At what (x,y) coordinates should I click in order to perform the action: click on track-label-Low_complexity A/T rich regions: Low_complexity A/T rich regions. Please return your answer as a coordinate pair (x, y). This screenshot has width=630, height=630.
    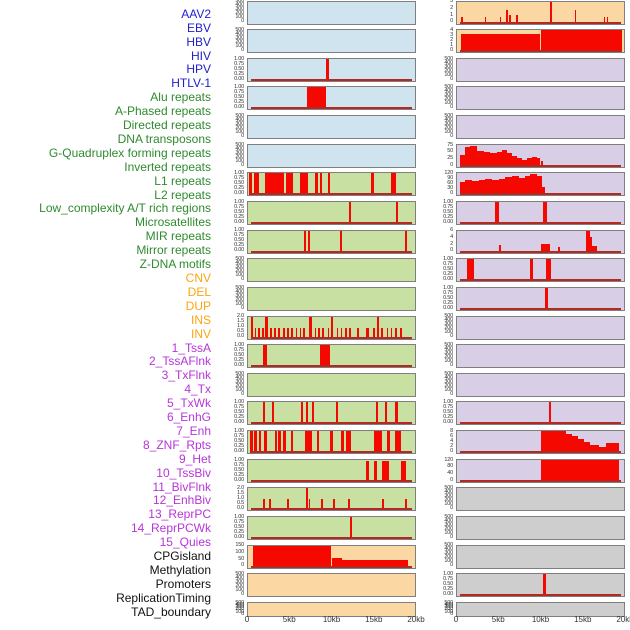
    Looking at the image, I should click on (125, 208).